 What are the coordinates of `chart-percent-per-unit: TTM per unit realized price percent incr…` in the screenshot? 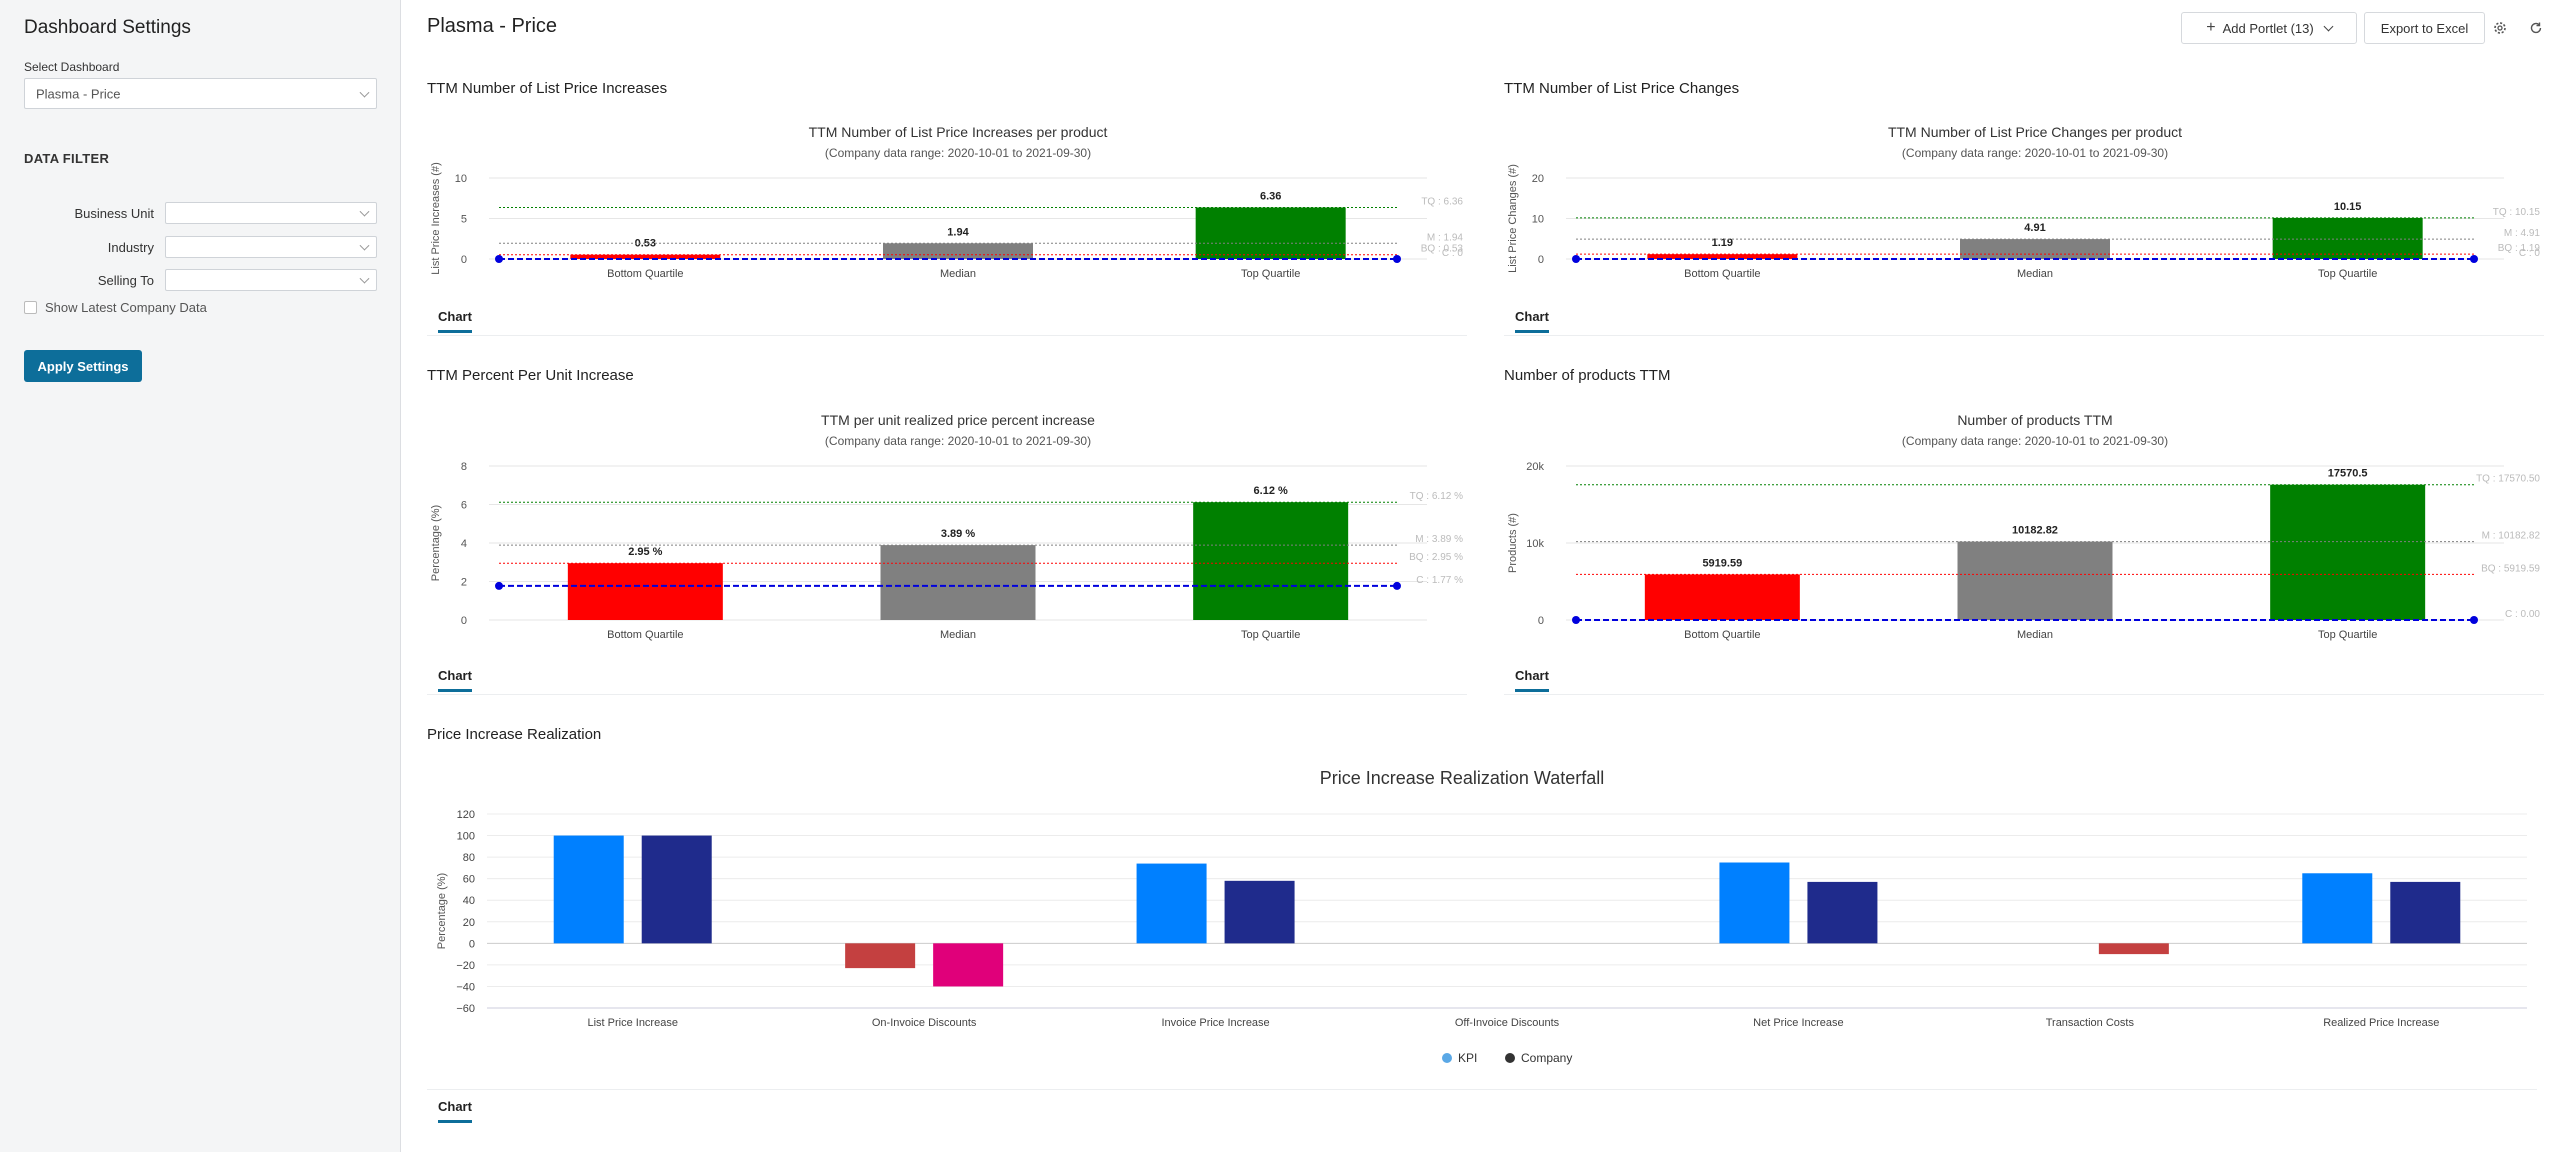 It's located at (946, 526).